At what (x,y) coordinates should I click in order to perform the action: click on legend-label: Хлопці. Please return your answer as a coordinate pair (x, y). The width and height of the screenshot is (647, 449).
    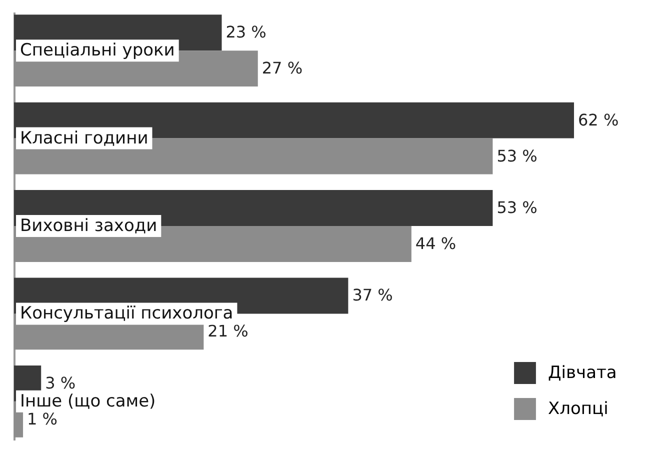
    Looking at the image, I should click on (578, 409).